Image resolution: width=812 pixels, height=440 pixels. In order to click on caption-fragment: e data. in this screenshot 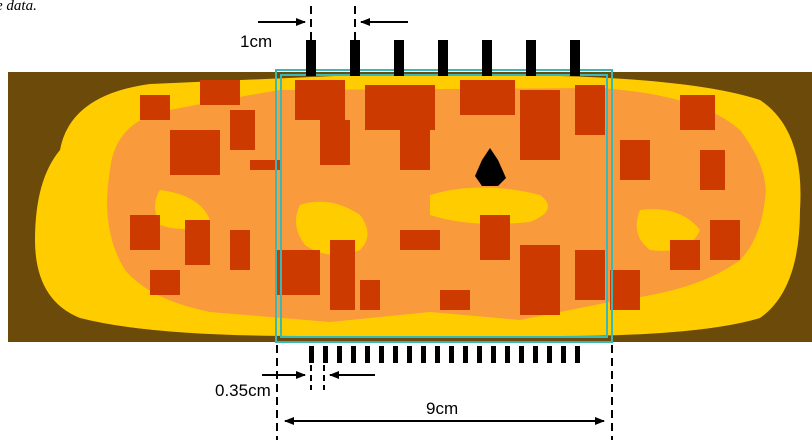, I will do `click(18, 7)`.